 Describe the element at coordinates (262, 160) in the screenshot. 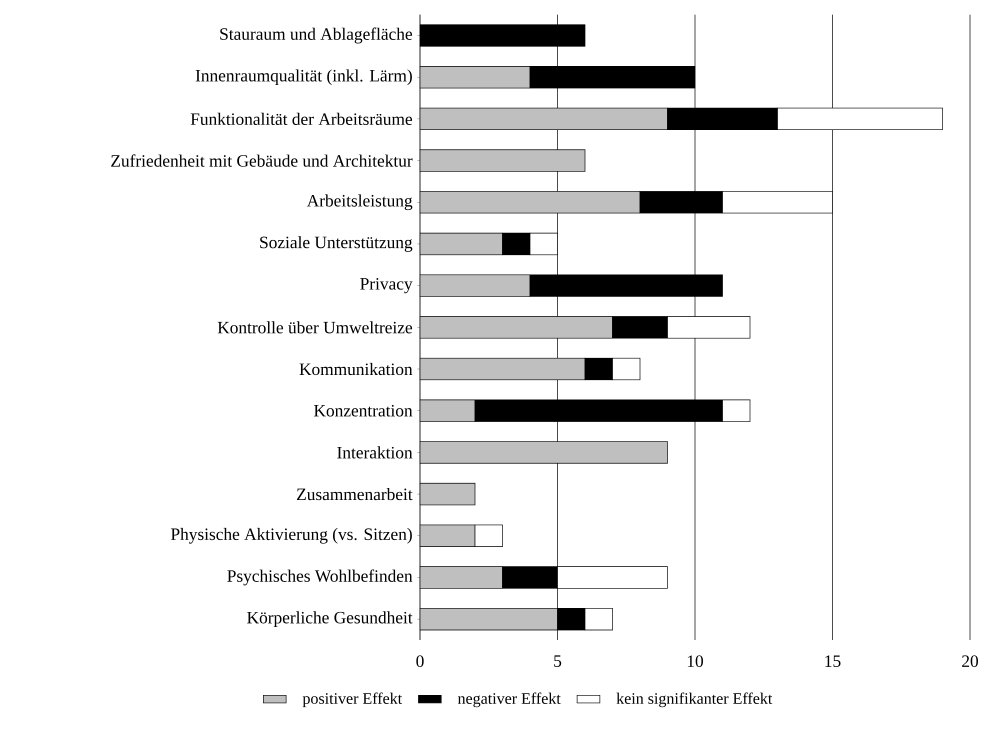

I see `y-tick-label: Zufriedenheit mit Gebäude und Architektur` at that location.